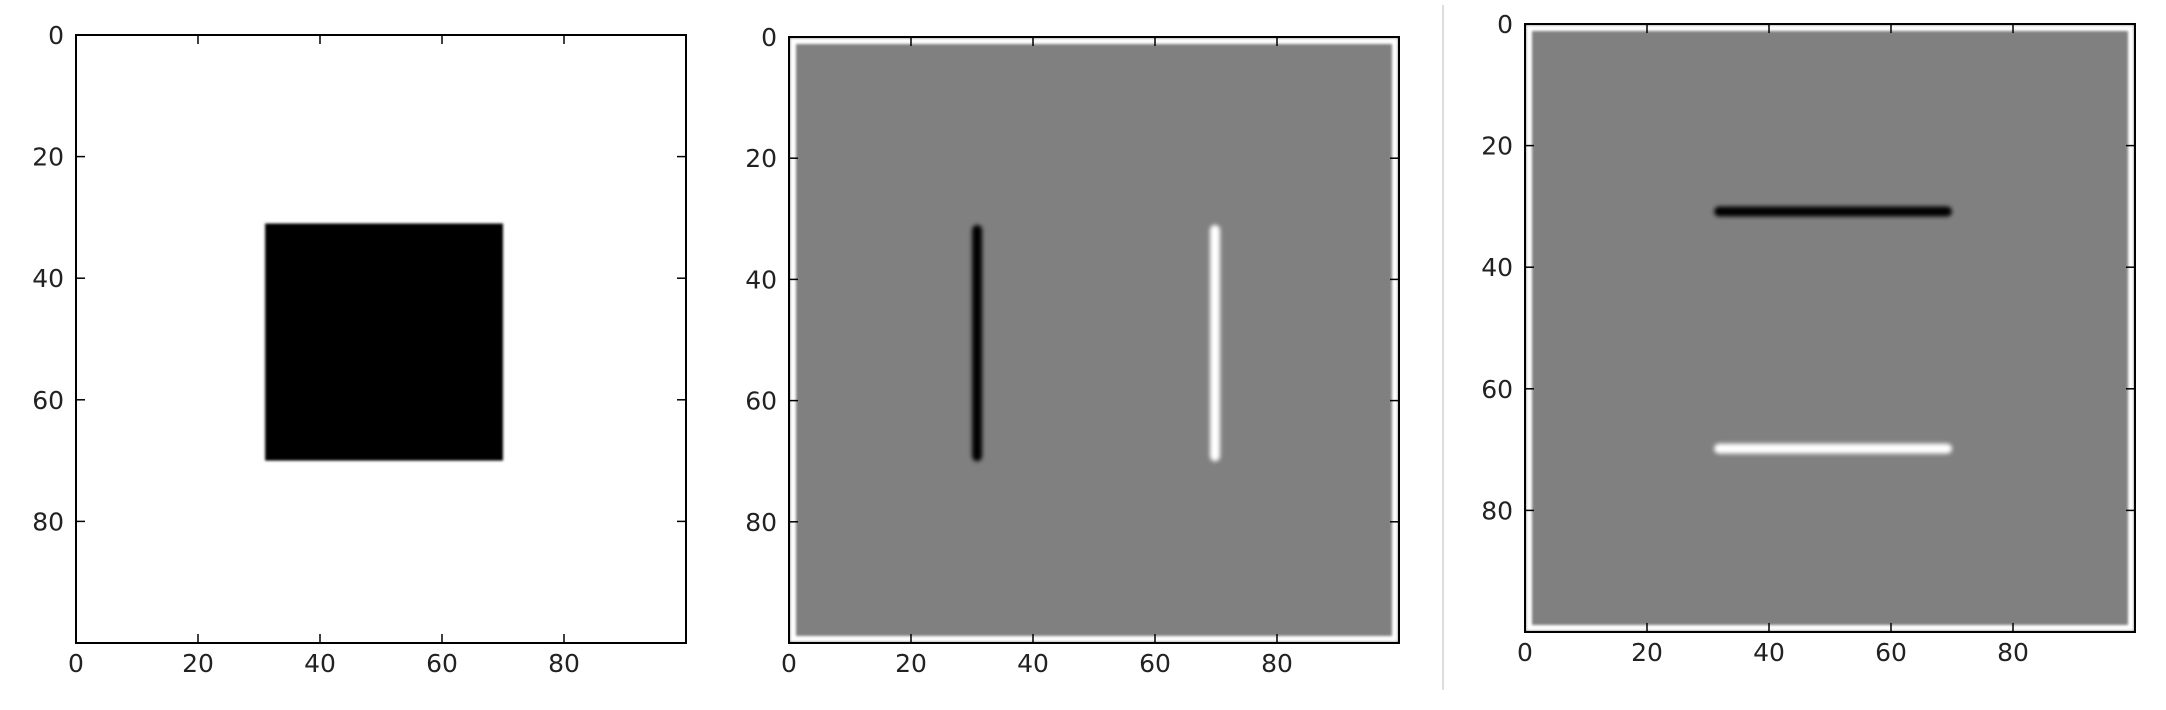  Describe the element at coordinates (384, 342) in the screenshot. I see `square-feature` at that location.